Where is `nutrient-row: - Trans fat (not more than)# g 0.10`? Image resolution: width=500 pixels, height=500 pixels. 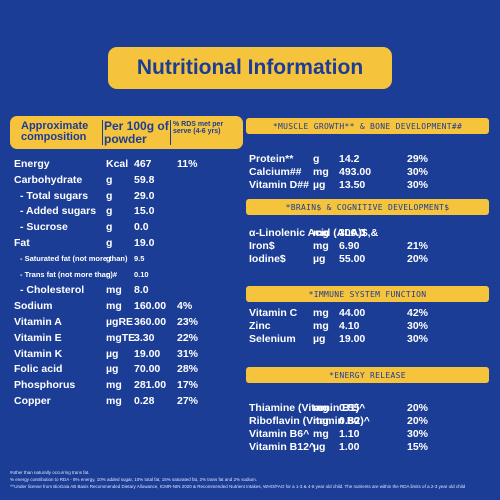
nutrient-row: - Trans fat (not more than)# g 0.10 is located at coordinates (129, 275).